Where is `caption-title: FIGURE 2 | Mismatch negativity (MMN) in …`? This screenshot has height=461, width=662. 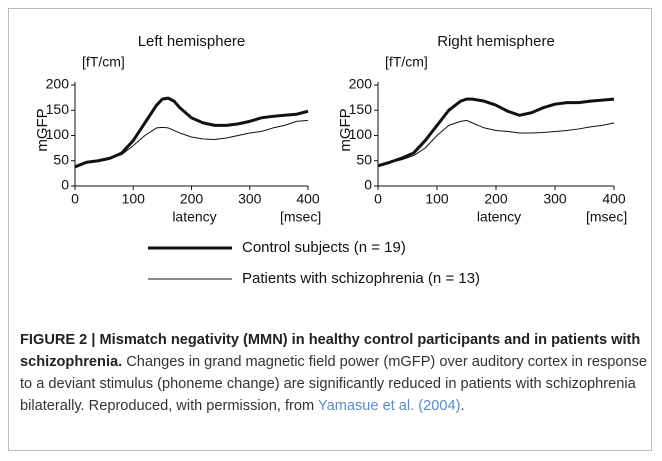
caption-title: FIGURE 2 | Mismatch negativity (MMN) in … is located at coordinates (330, 351).